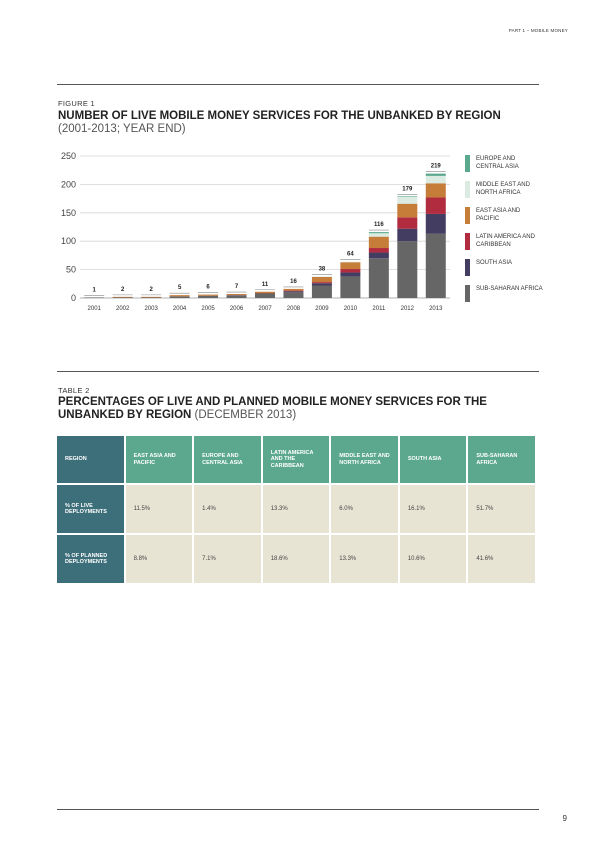 This screenshot has height=842, width=595. I want to click on top-divider, so click(298, 84).